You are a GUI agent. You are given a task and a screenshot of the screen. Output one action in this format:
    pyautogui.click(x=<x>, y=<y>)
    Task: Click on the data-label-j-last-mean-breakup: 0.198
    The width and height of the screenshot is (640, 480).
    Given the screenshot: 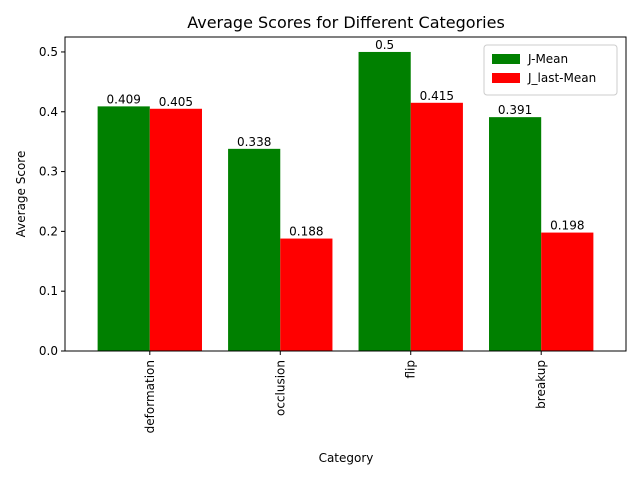 What is the action you would take?
    pyautogui.click(x=567, y=226)
    